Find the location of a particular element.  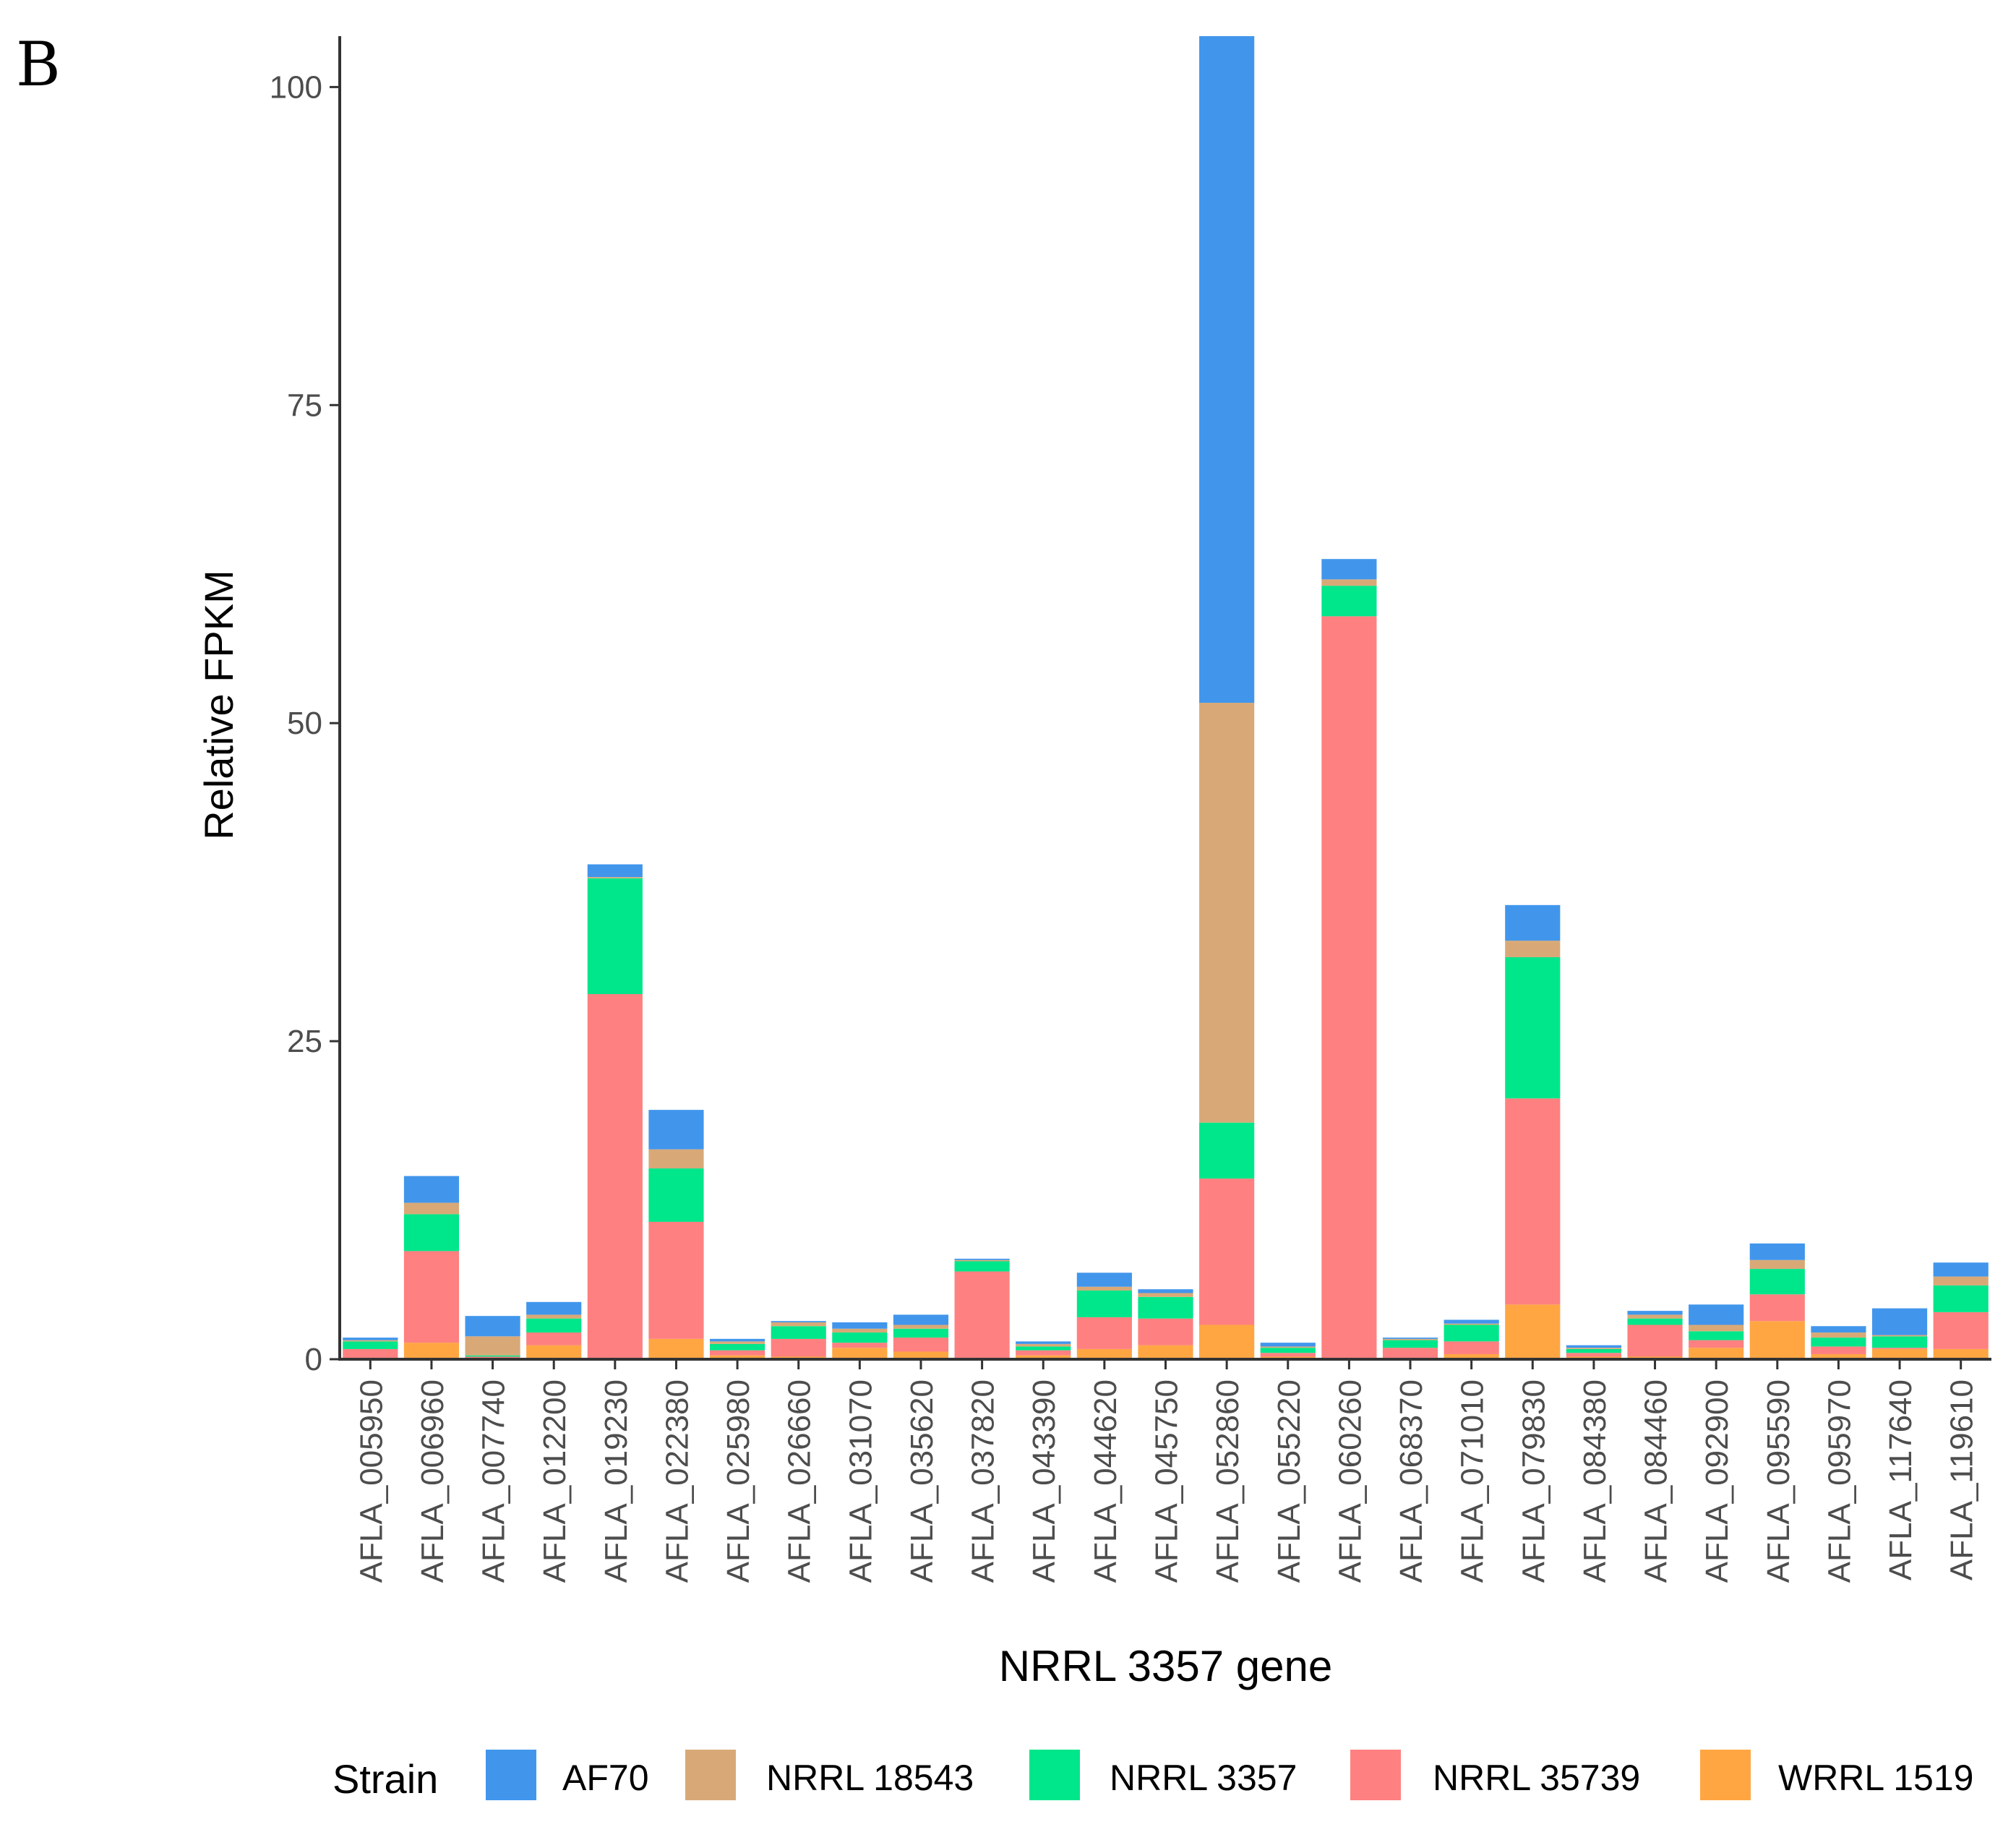

x-tick-label: AFLA_055220 is located at coordinates (1289, 1481).